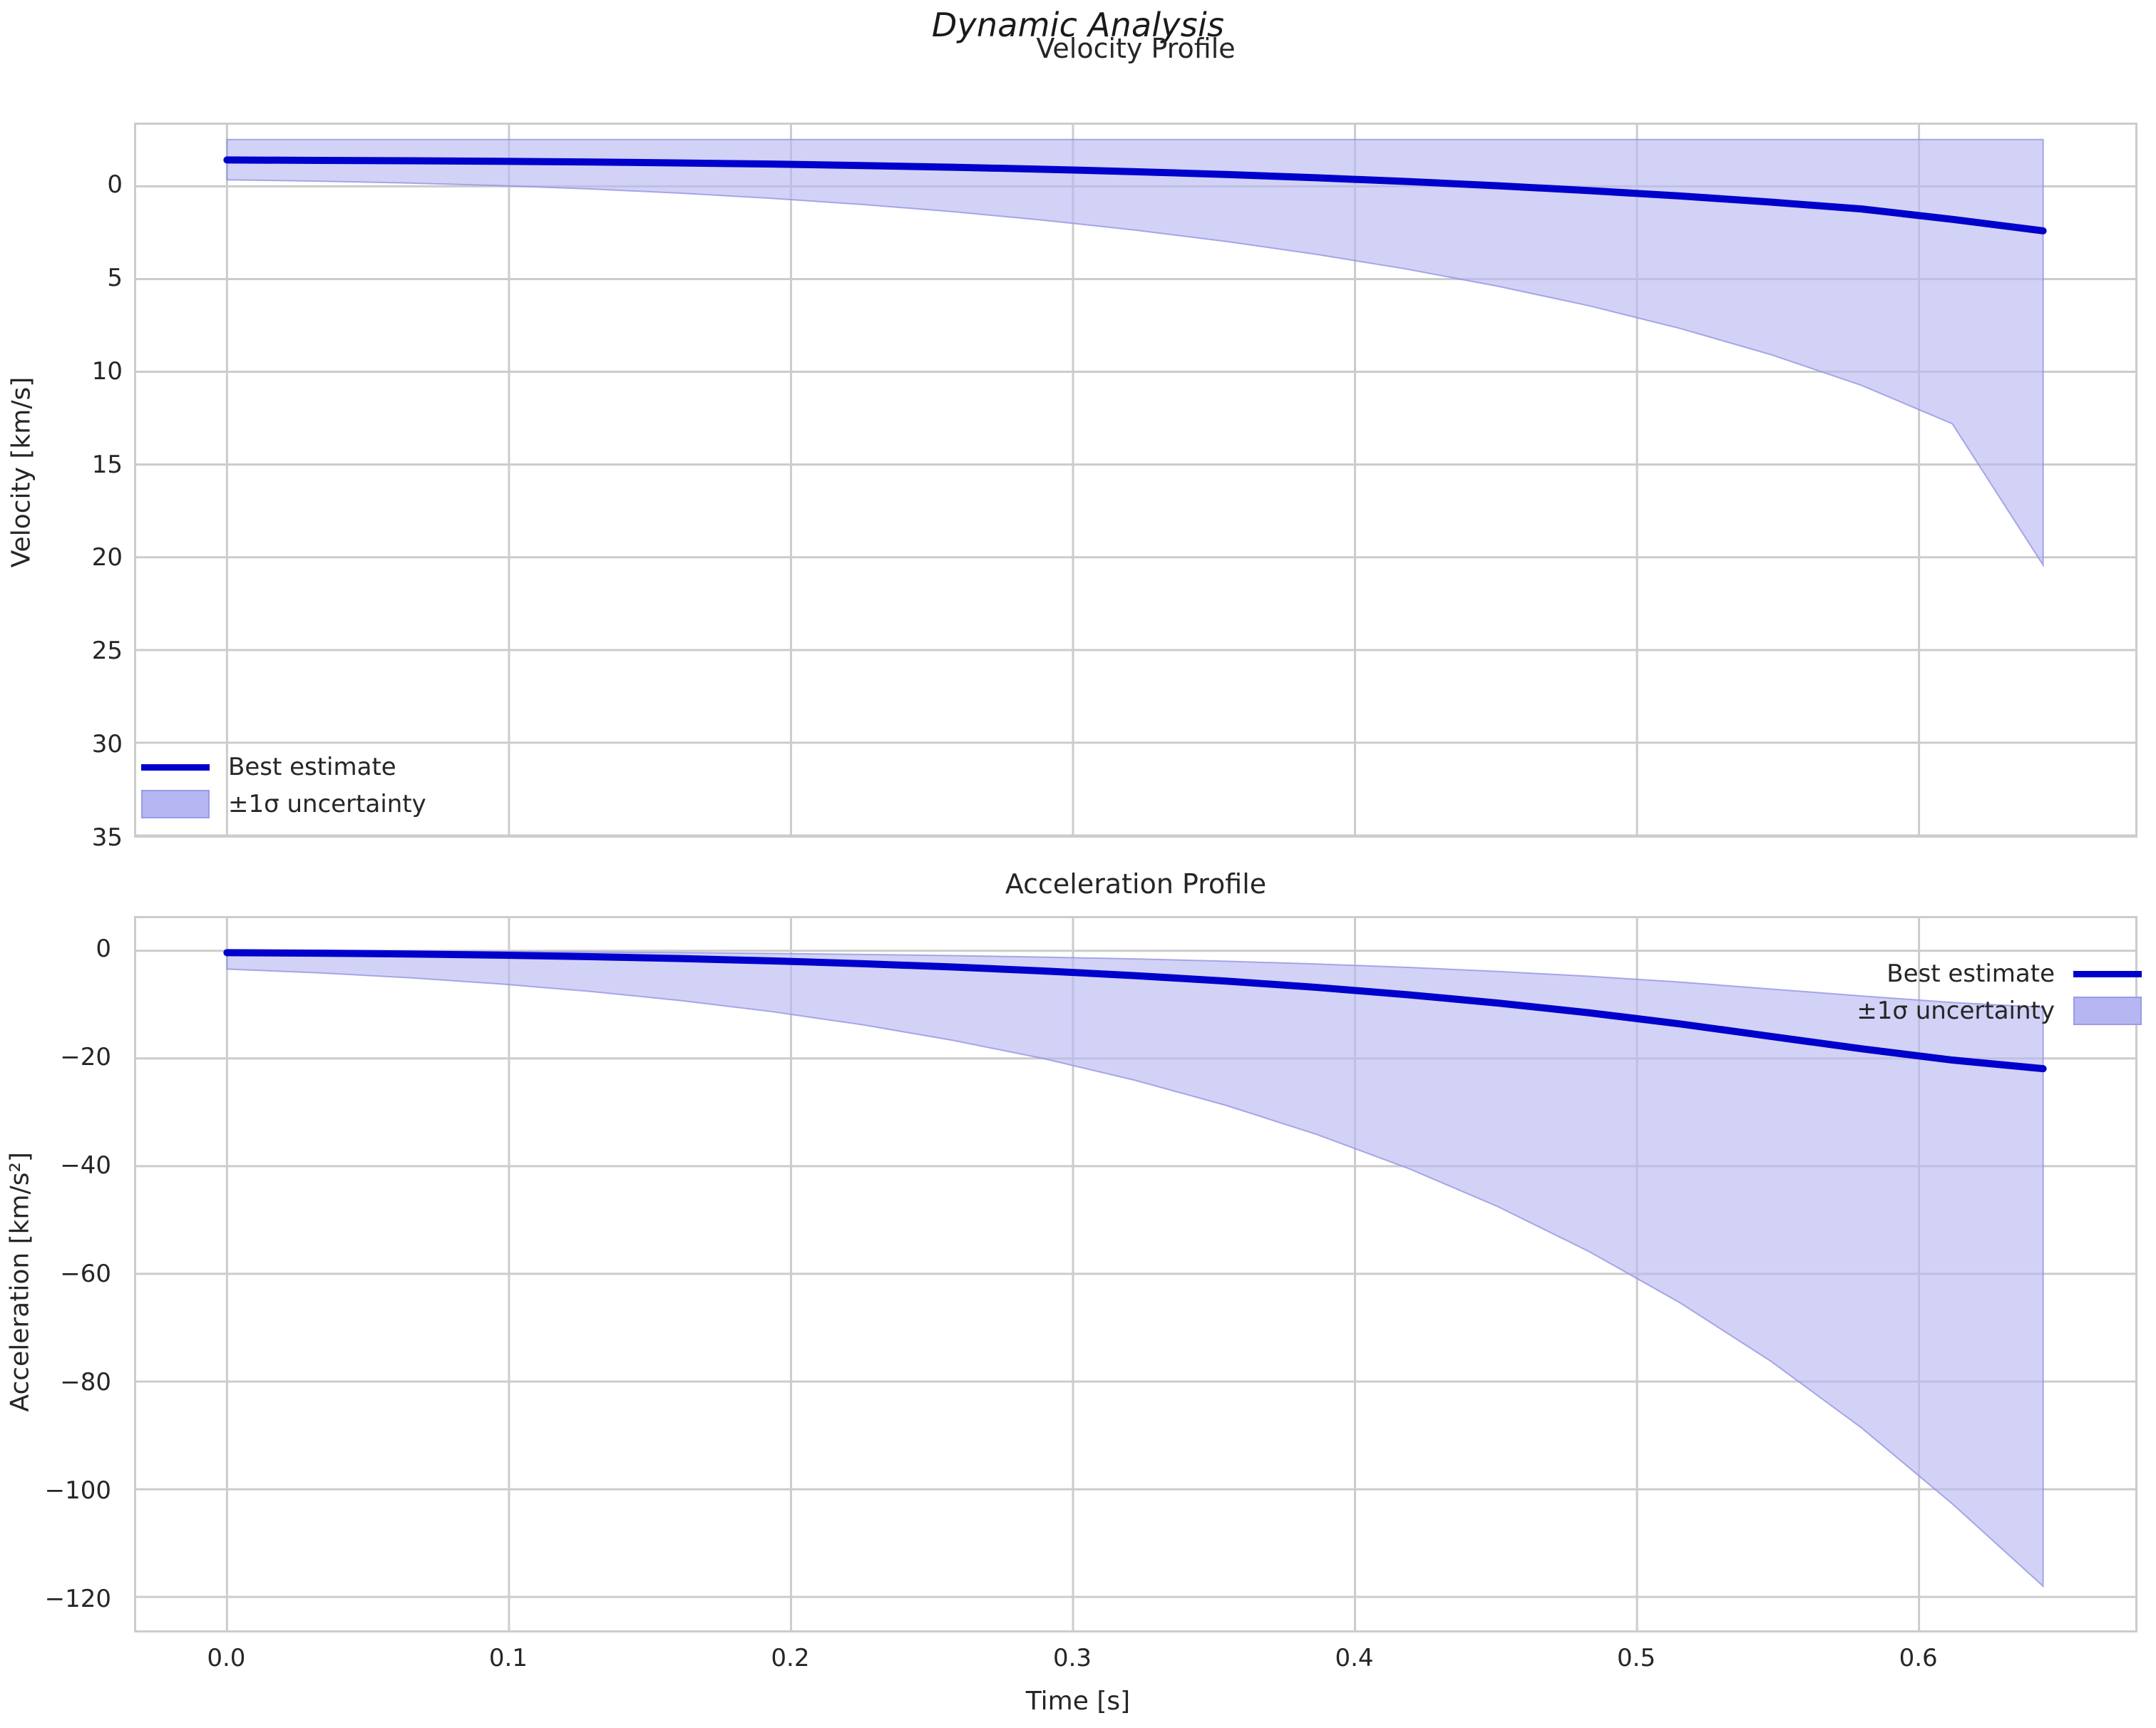 The image size is (2156, 1728). I want to click on x-tick-labels: 0.0 0.1 0.2 0.3 0.4 0.5 0.6, so click(1078, 1660).